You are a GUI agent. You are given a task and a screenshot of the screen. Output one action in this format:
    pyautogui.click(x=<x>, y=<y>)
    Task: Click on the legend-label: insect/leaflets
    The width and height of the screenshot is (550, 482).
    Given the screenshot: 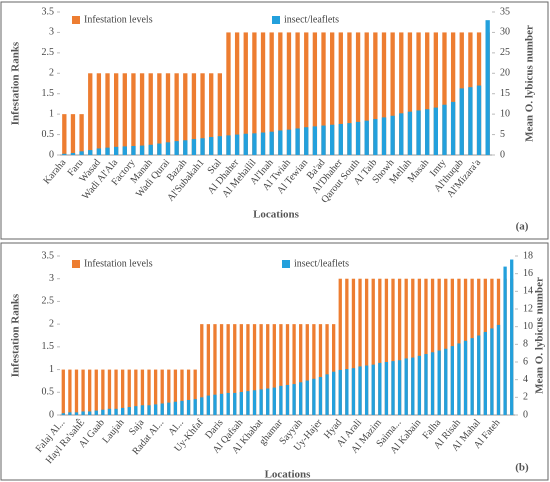 What is the action you would take?
    pyautogui.click(x=321, y=263)
    